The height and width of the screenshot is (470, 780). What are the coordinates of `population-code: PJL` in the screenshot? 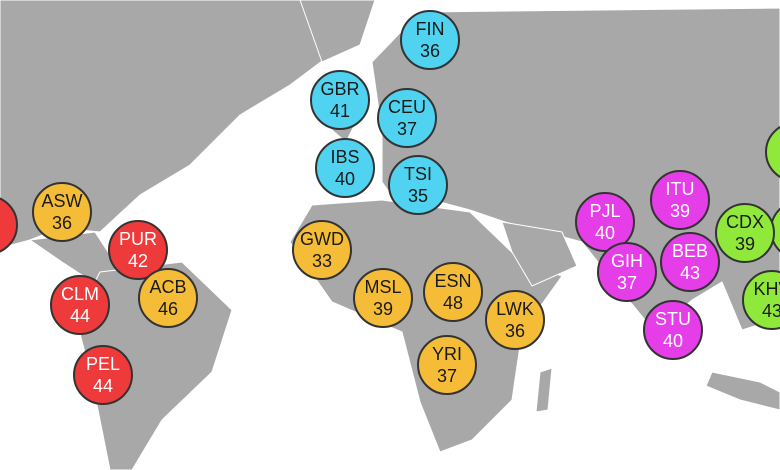 It's located at (604, 211).